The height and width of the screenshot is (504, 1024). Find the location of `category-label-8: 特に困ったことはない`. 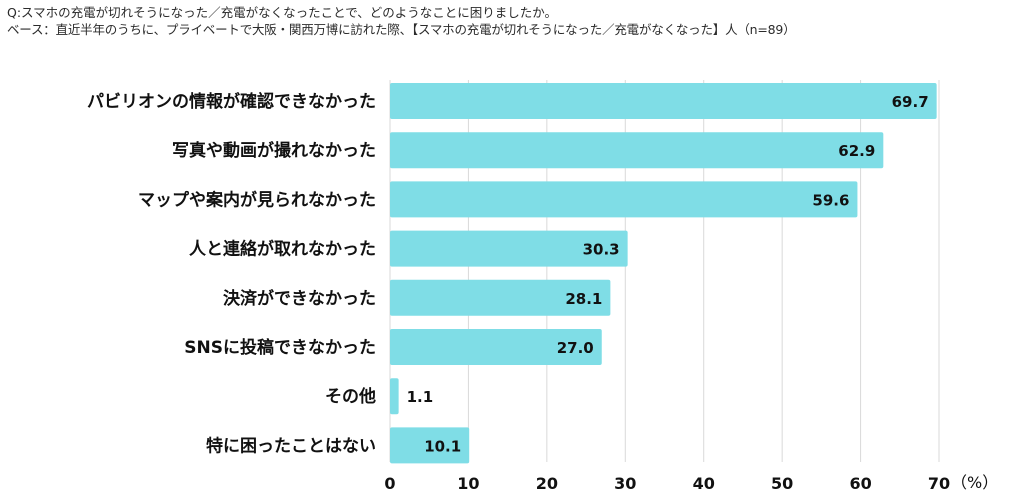

category-label-8: 特に困ったことはない is located at coordinates (291, 445).